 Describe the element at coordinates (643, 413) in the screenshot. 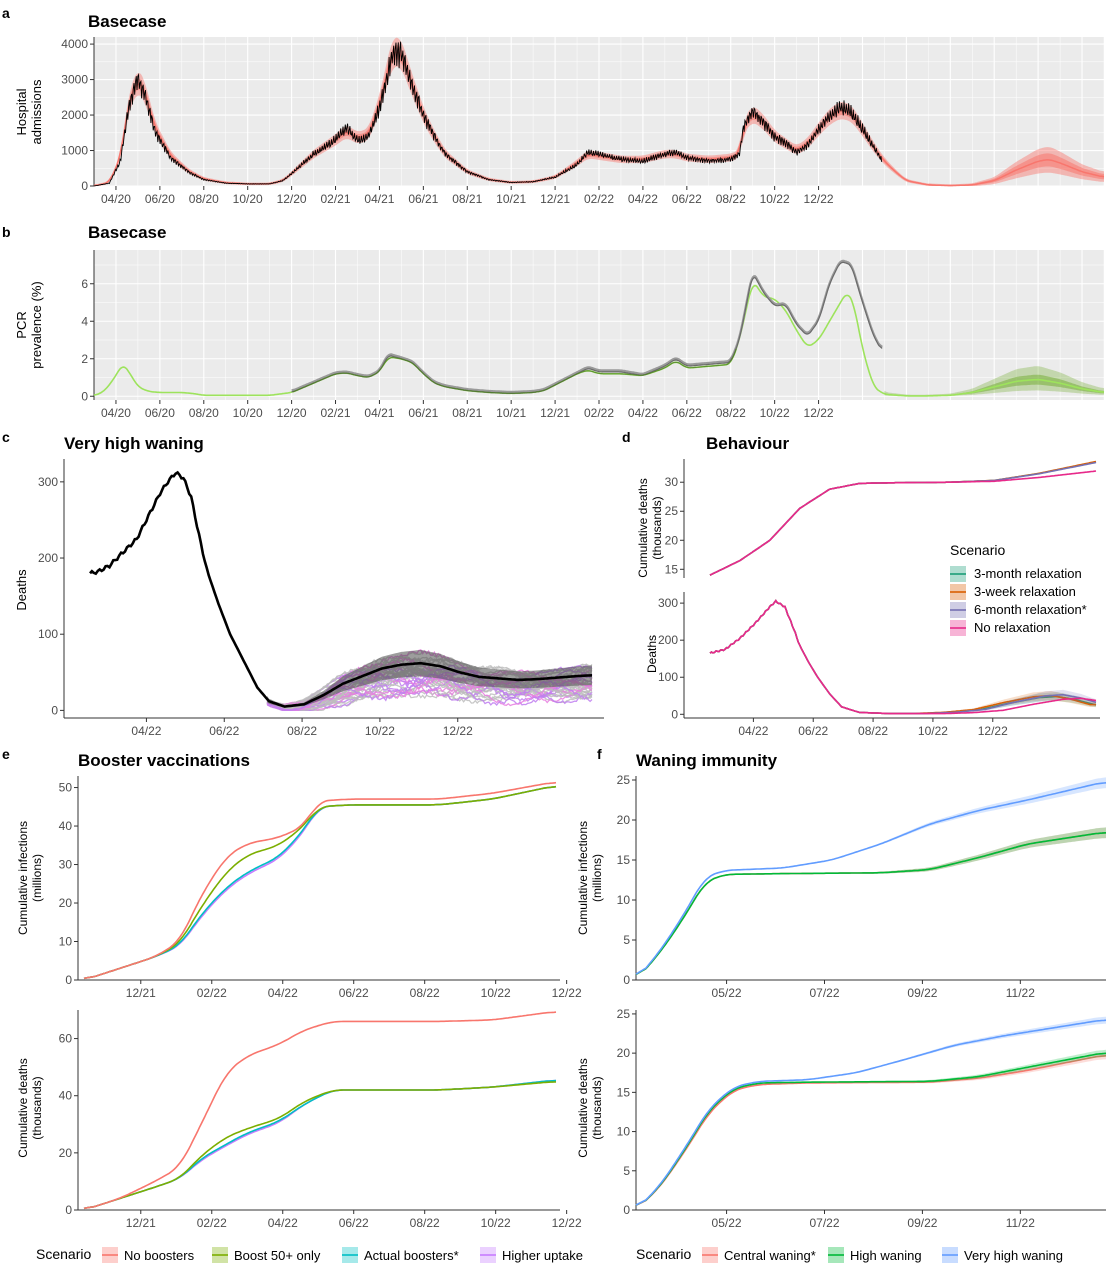

I see `xtick-label-b-12: 04/22` at that location.